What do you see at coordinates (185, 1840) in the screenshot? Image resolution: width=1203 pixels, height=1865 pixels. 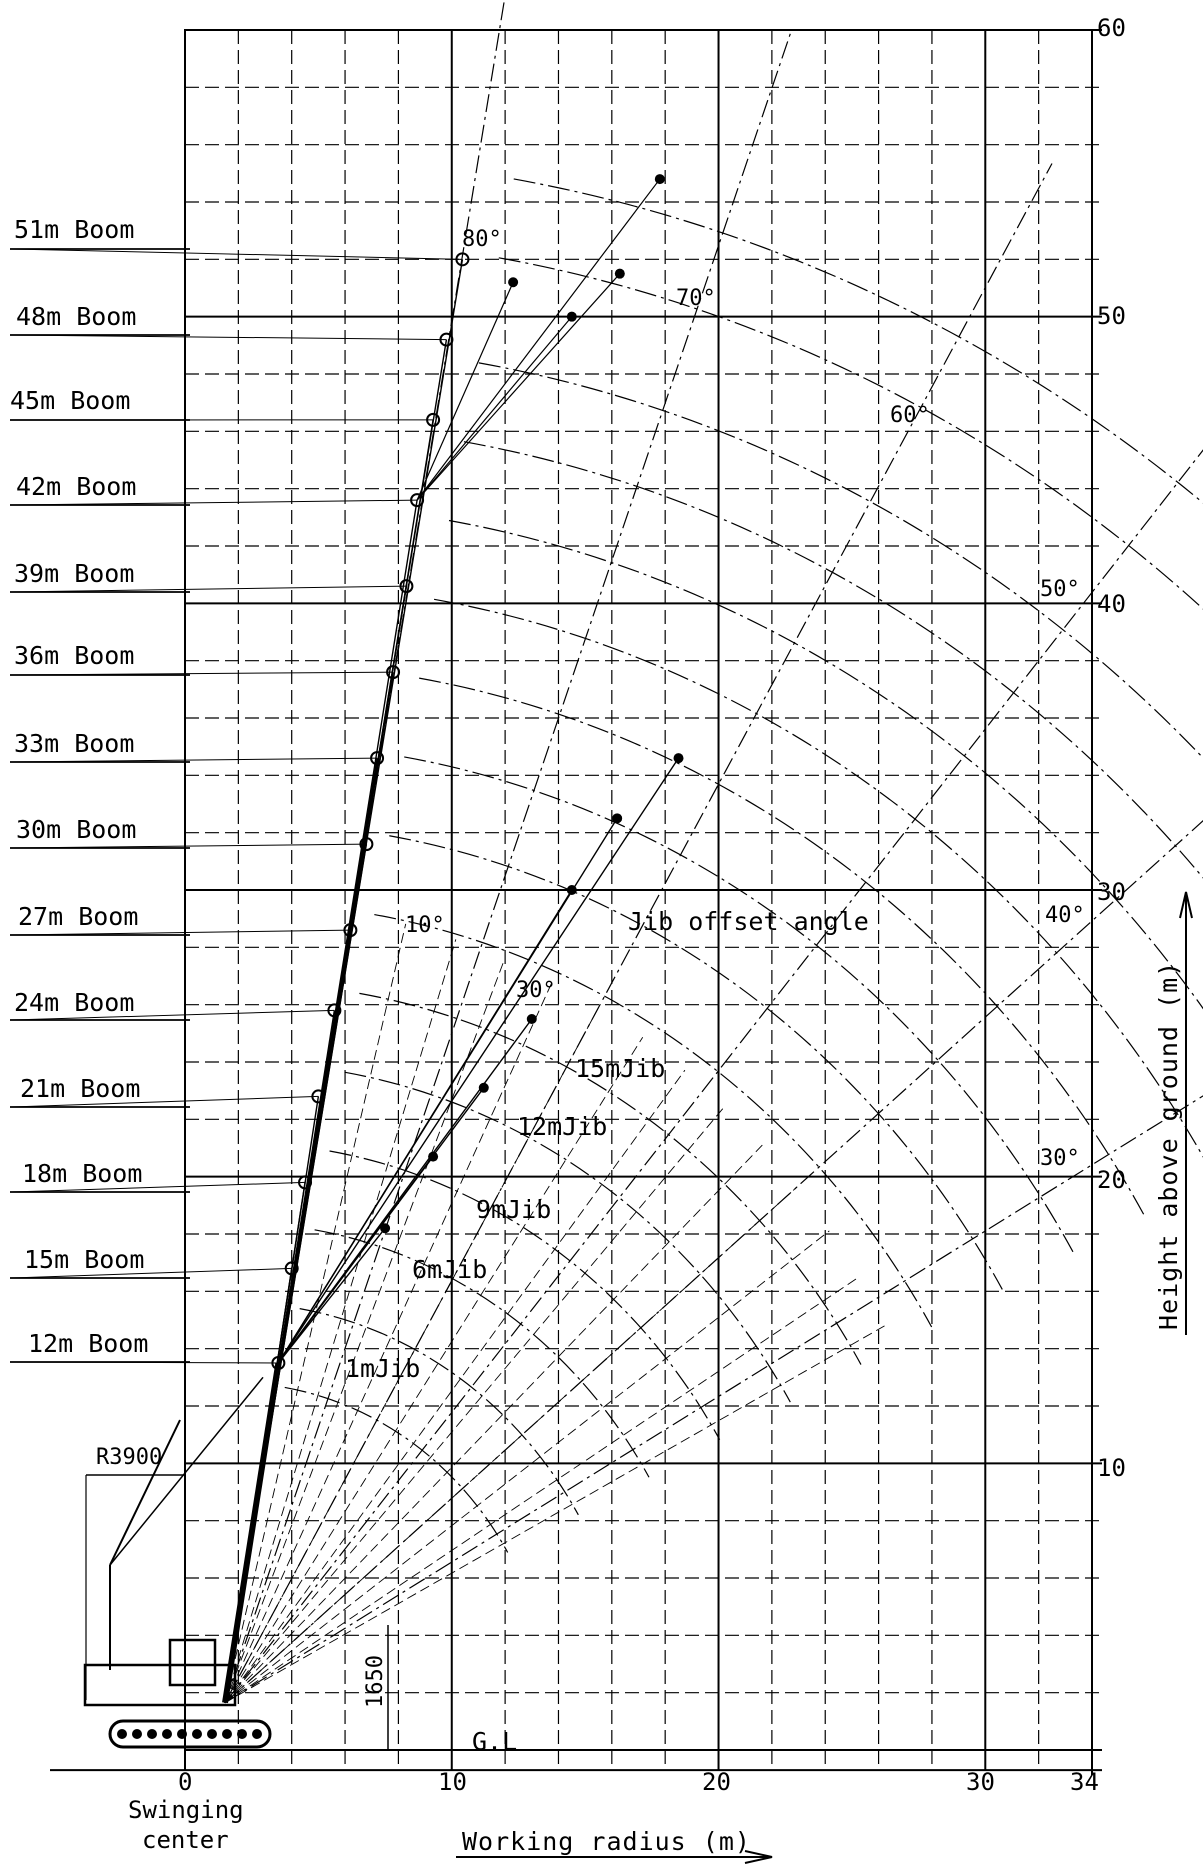 I see `origin-label-center: center` at bounding box center [185, 1840].